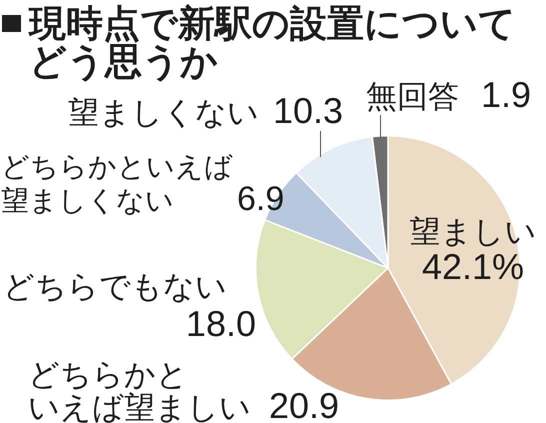 The image size is (546, 423). I want to click on data-label: 20.9, so click(304, 404).